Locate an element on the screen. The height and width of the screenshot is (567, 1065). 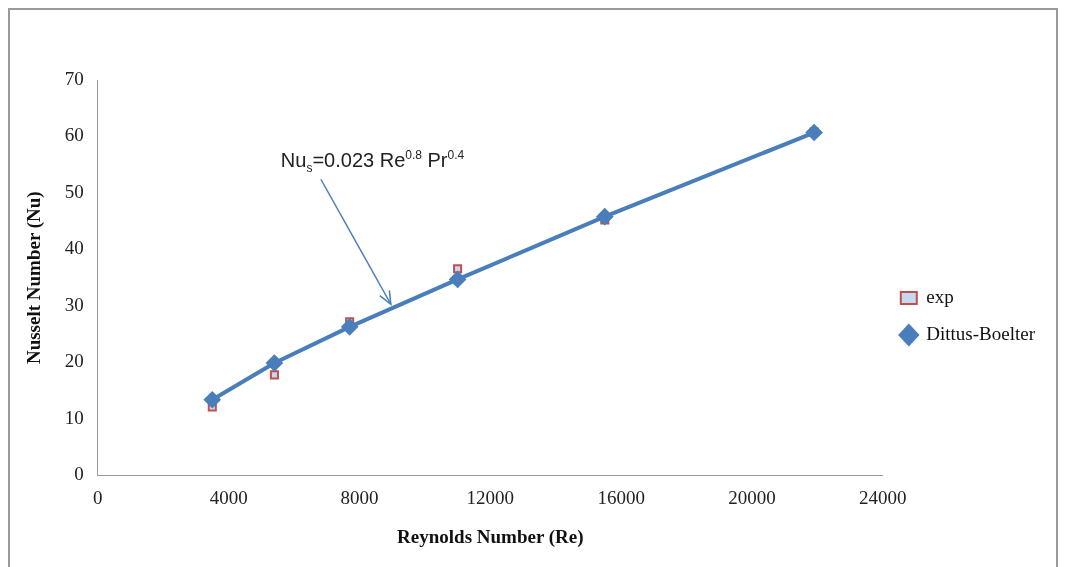
legend-label: exp is located at coordinates (940, 296).